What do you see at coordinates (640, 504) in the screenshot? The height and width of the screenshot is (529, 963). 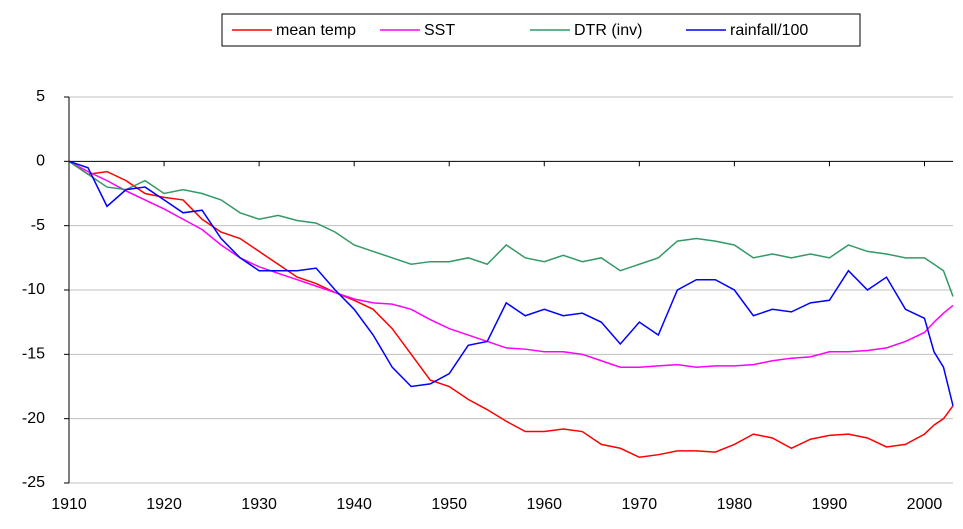 I see `x-tick-label: 1970` at bounding box center [640, 504].